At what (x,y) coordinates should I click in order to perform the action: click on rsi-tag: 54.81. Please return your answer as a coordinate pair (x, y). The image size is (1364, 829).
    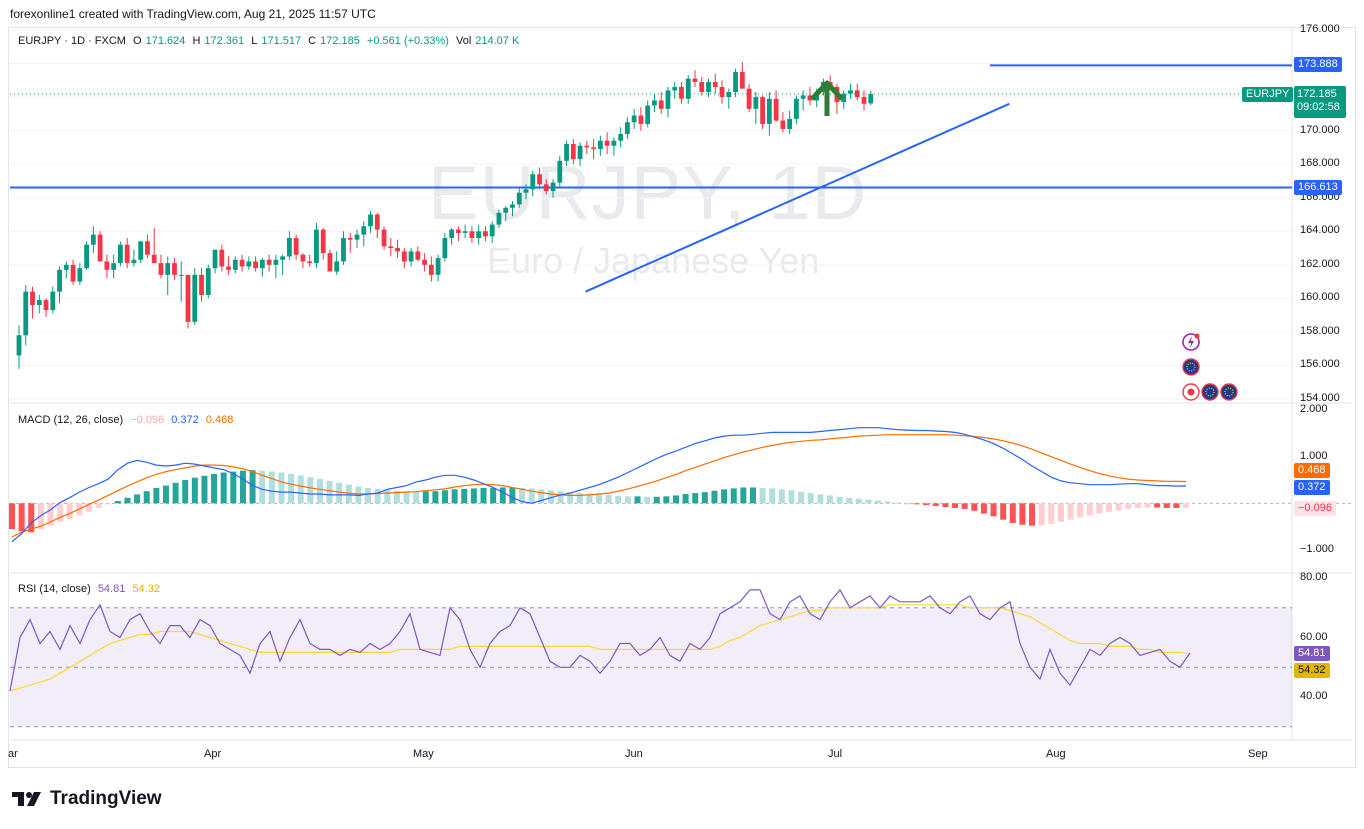
    Looking at the image, I should click on (1312, 653).